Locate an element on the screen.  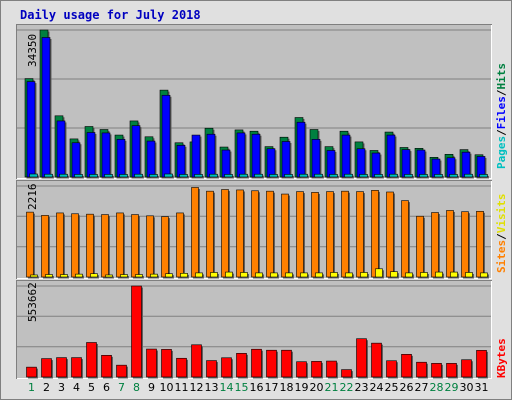
x-tick-label: 8 is located at coordinates (136, 387).